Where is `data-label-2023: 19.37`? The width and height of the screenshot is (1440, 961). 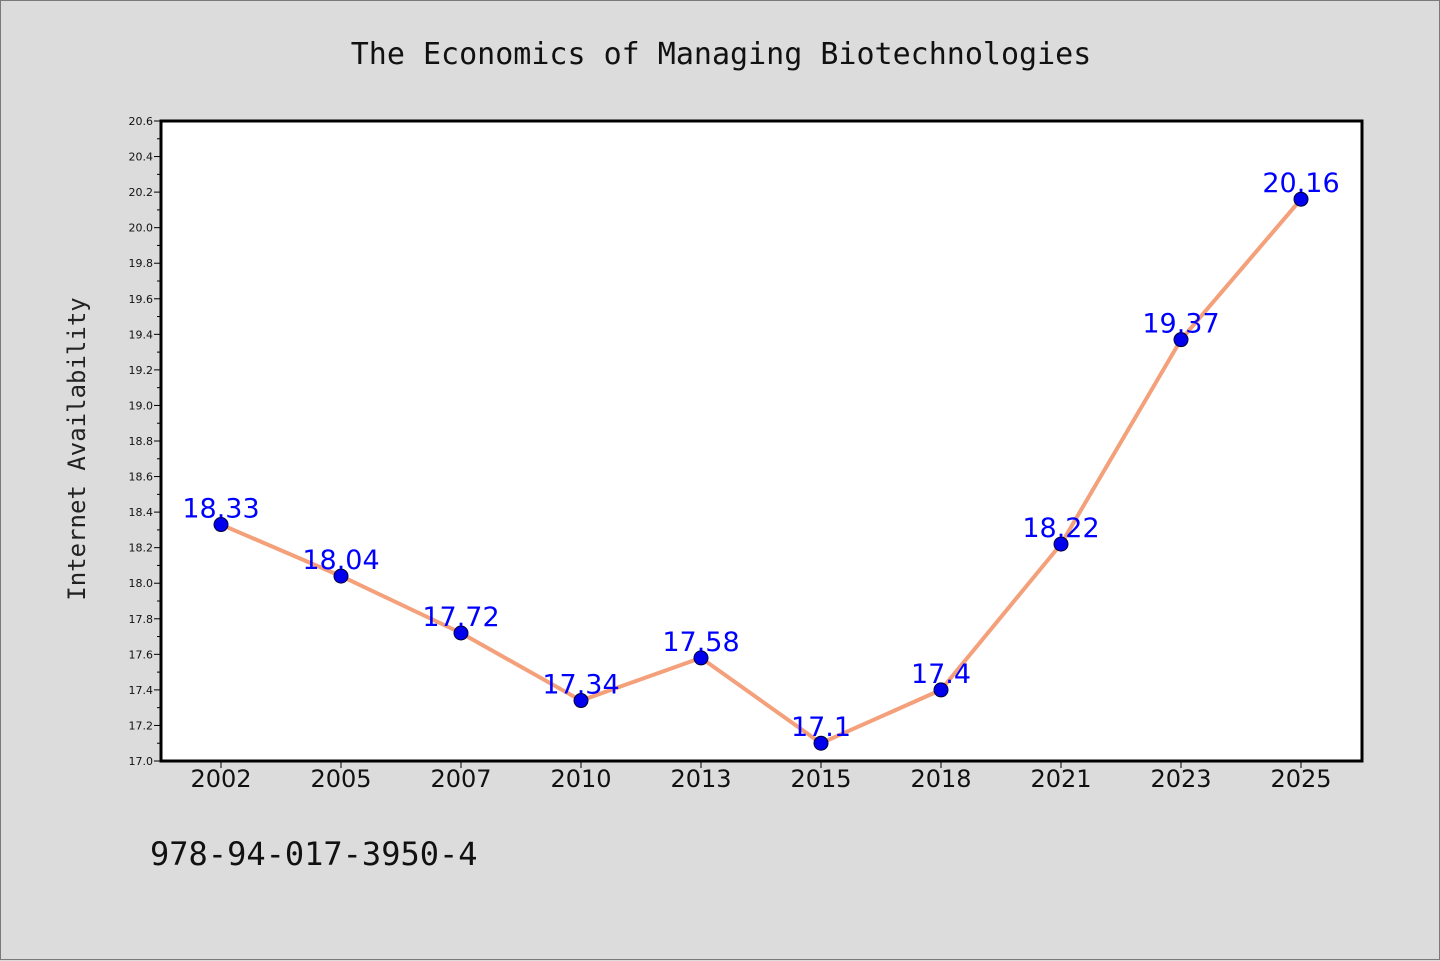
data-label-2023: 19.37 is located at coordinates (1180, 324).